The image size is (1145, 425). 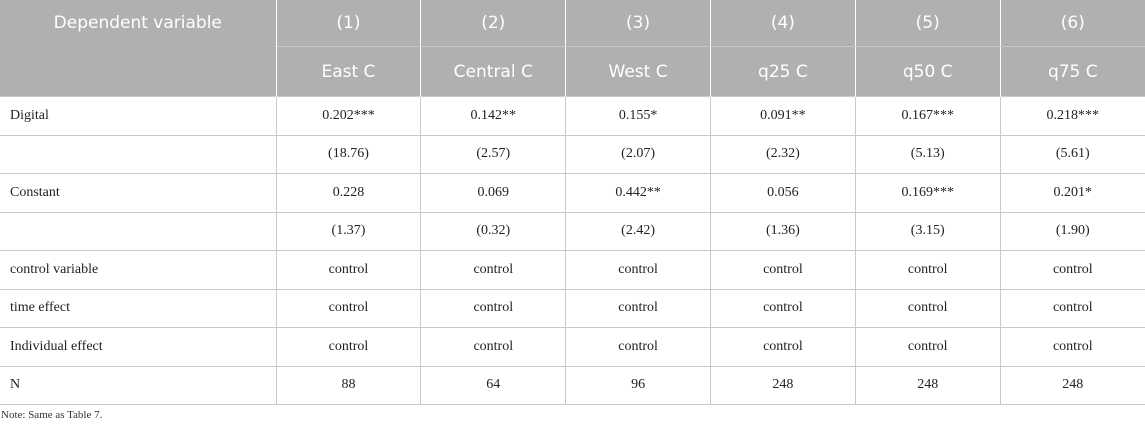 What do you see at coordinates (1072, 71) in the screenshot?
I see `header-sub-6: q75 C` at bounding box center [1072, 71].